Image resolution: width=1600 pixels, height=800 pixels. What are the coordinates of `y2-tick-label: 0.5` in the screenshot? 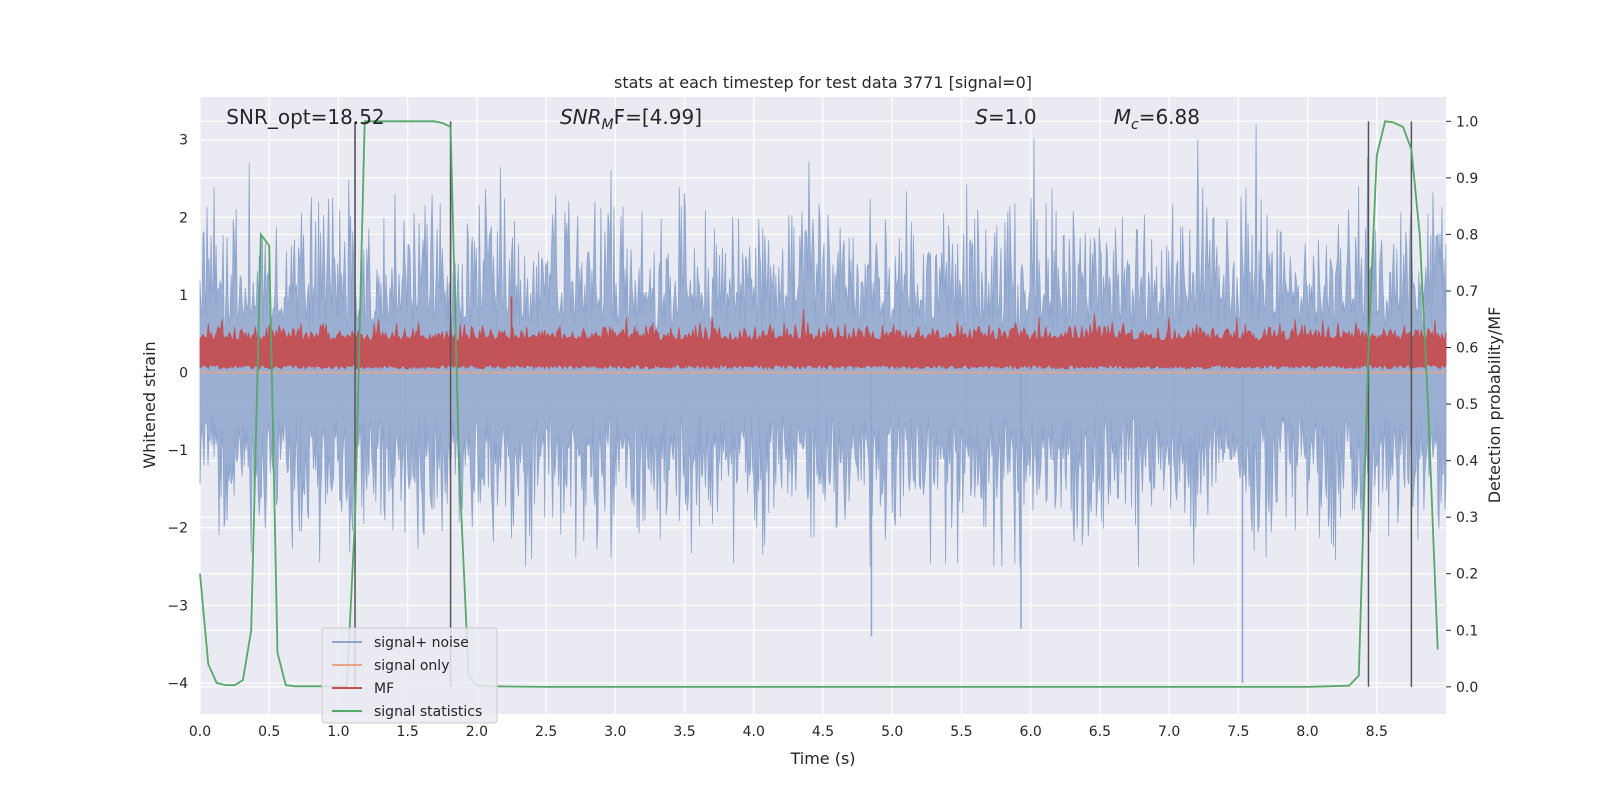 It's located at (1467, 405).